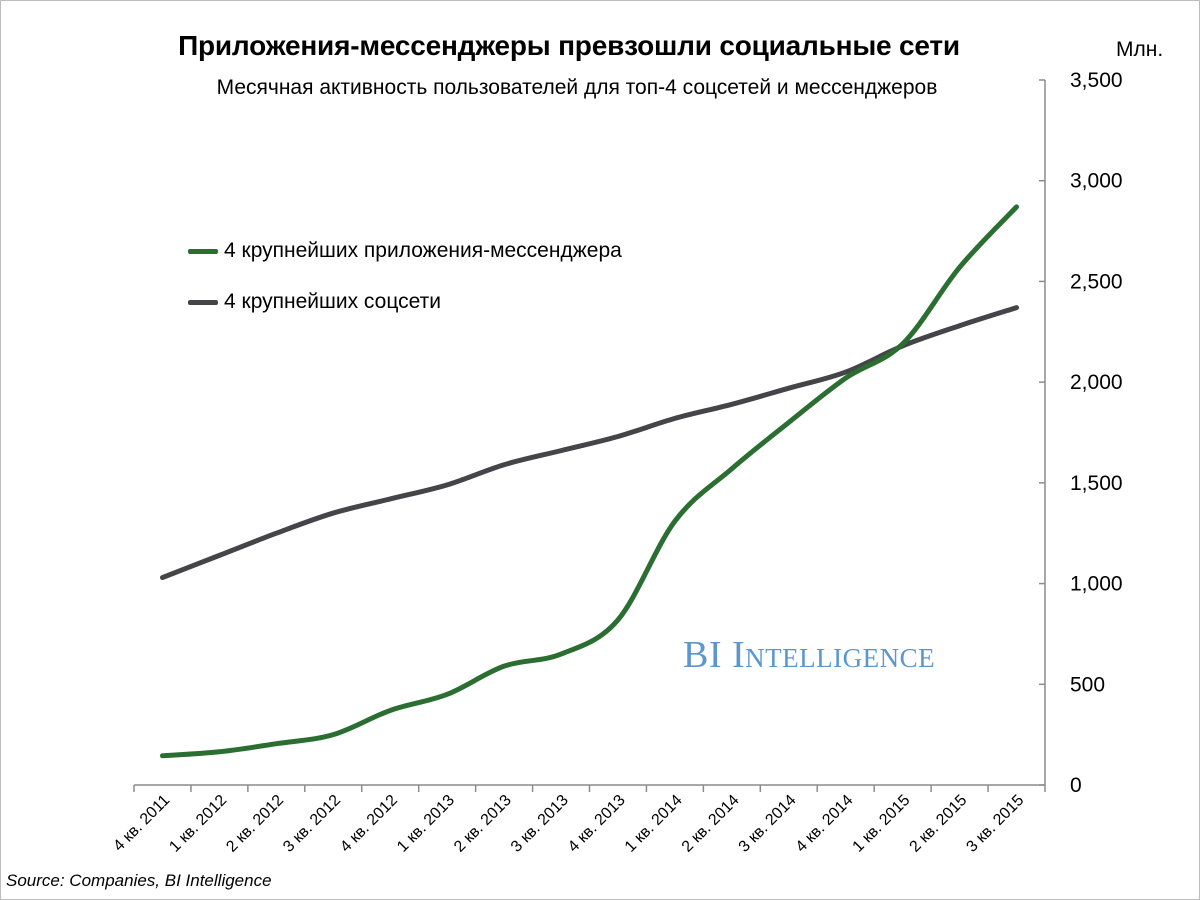  I want to click on x-tick-label: 2 кв. 2012, so click(255, 824).